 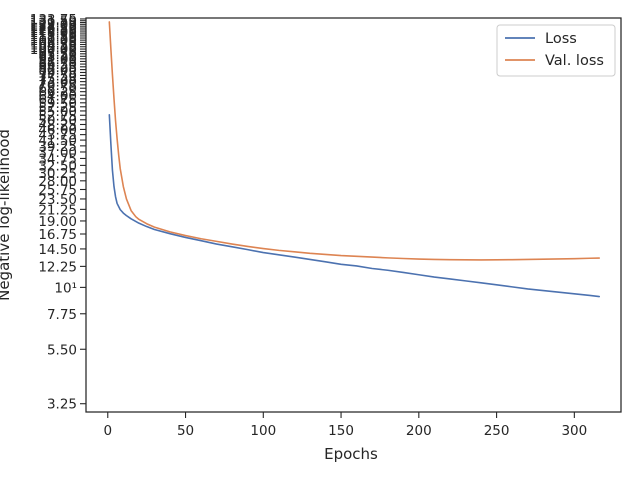 I want to click on y-tick-label: 5.50, so click(x=62, y=350).